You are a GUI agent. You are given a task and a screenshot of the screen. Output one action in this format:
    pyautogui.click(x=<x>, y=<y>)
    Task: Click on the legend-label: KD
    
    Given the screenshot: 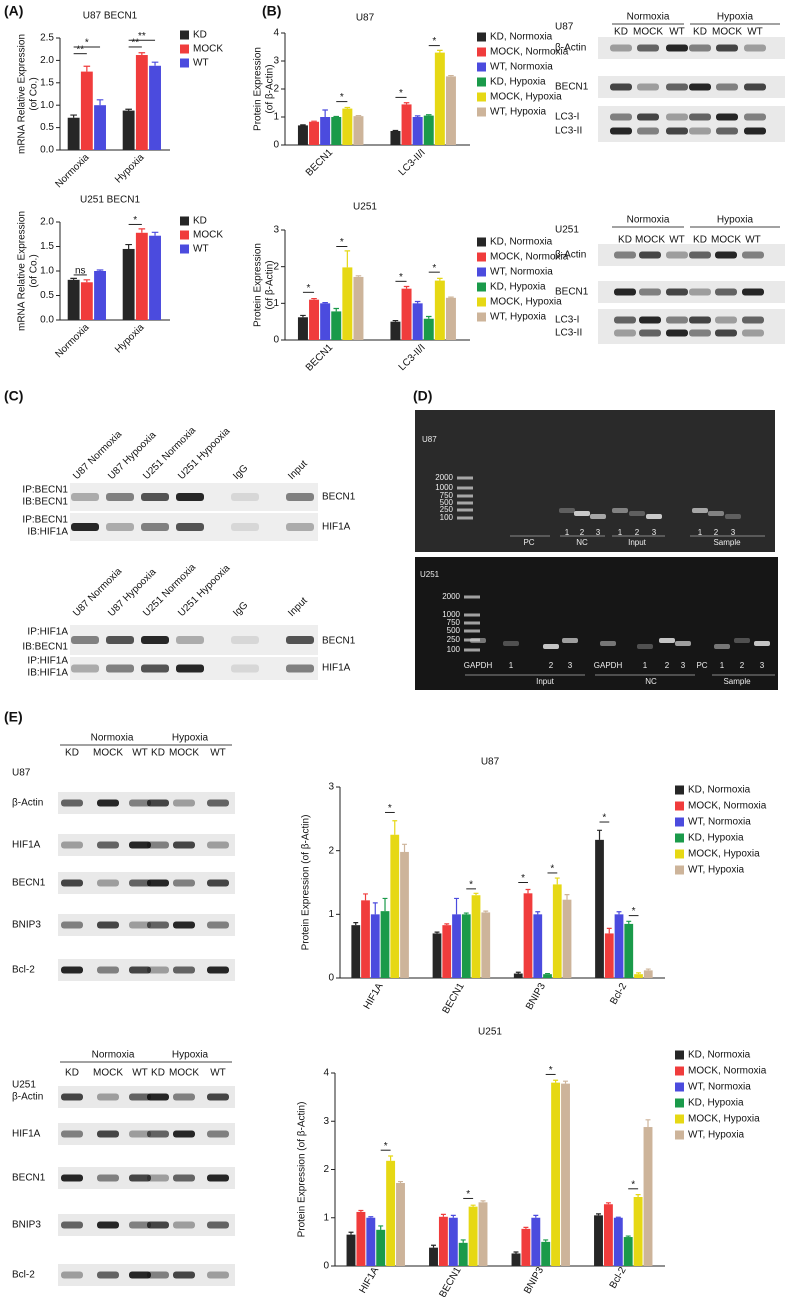 What is the action you would take?
    pyautogui.click(x=200, y=221)
    